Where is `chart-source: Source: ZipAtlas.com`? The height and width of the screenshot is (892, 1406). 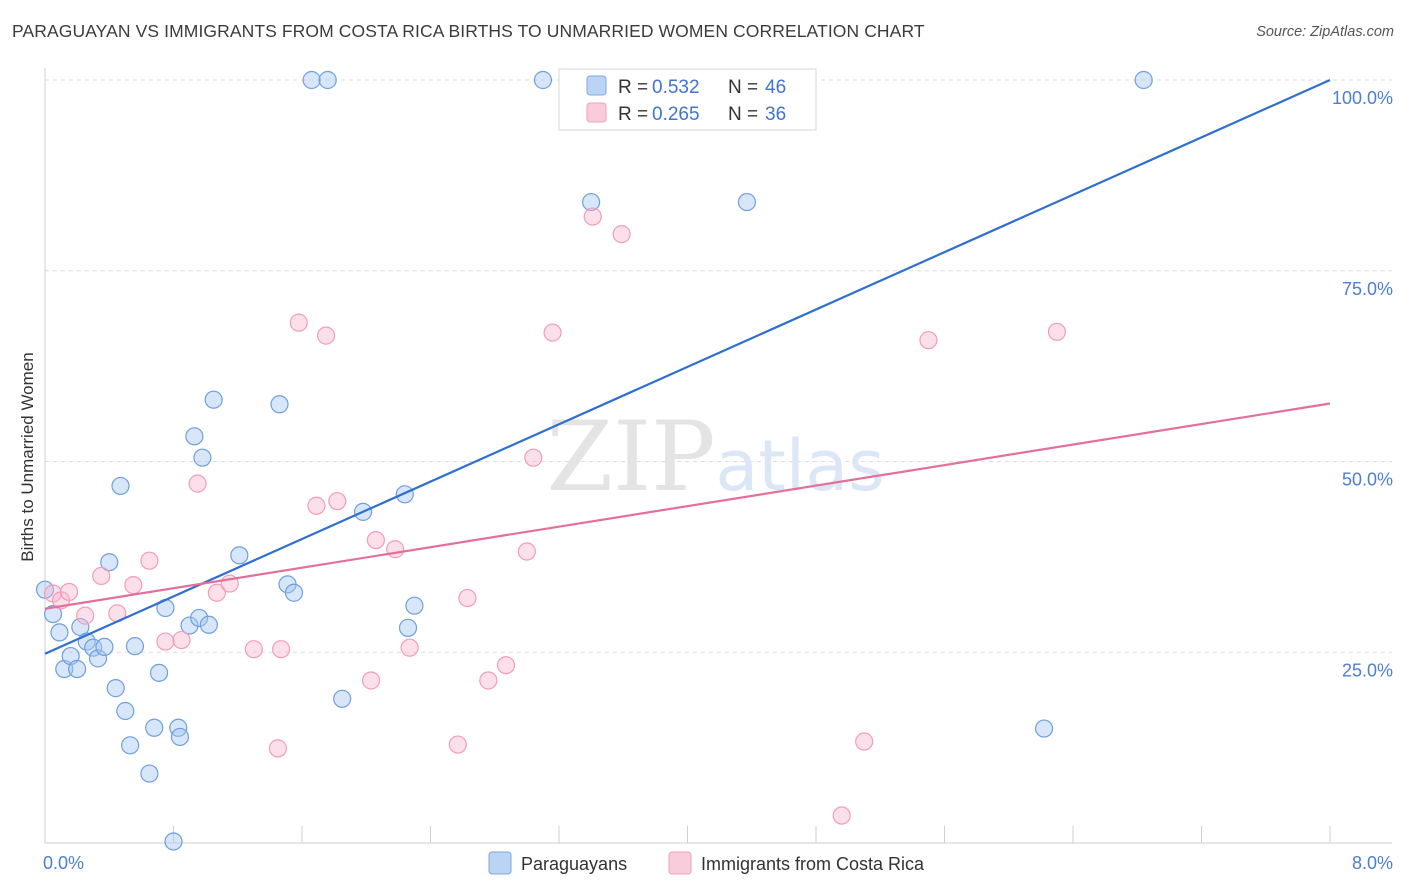
chart-source: Source: ZipAtlas.com is located at coordinates (1325, 32).